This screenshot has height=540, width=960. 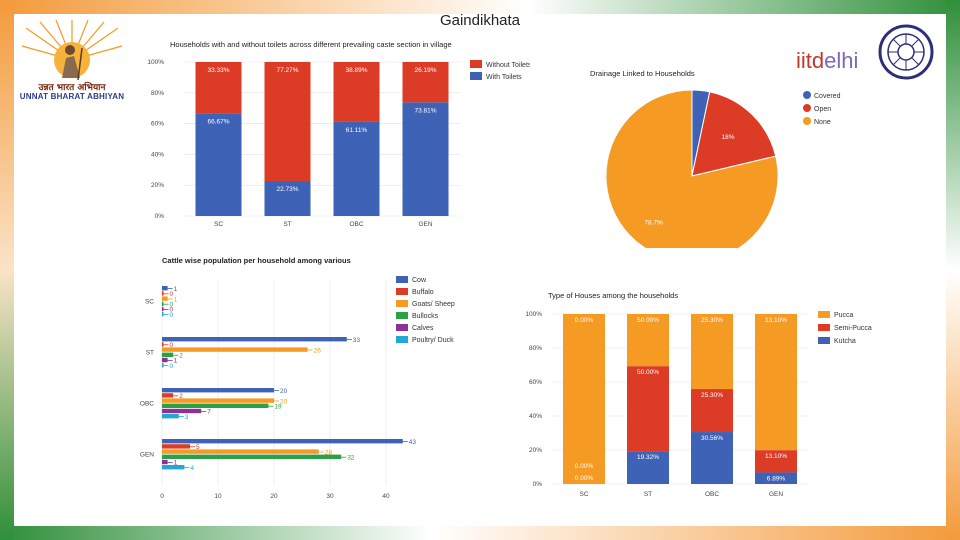 What do you see at coordinates (504, 77) in the screenshot?
I see `legend-label: With Toilets` at bounding box center [504, 77].